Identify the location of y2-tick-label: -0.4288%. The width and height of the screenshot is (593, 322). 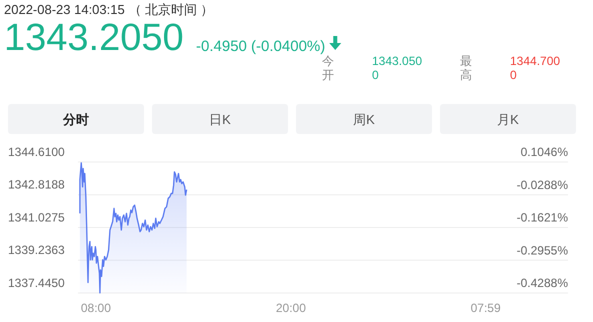
(542, 283).